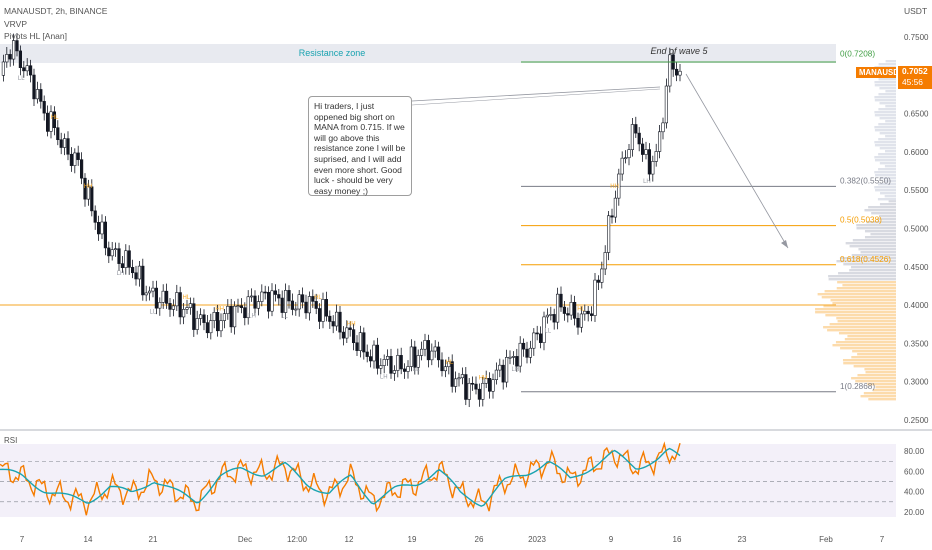 The image size is (932, 550). I want to click on rsi-axis: 80.00 60.00 40.00 20.00, so click(914, 482).